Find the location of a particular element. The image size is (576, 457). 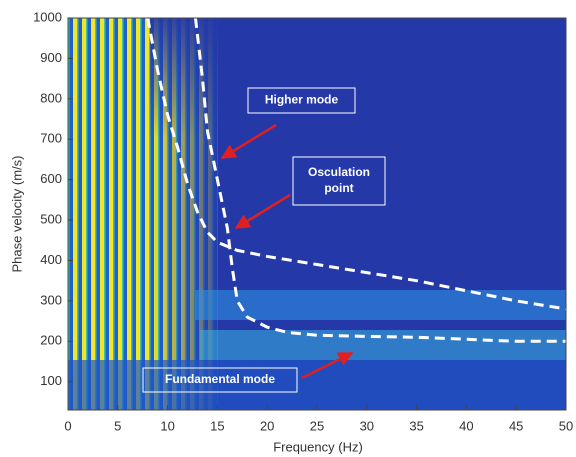

annotation: Osculation point is located at coordinates (339, 181).